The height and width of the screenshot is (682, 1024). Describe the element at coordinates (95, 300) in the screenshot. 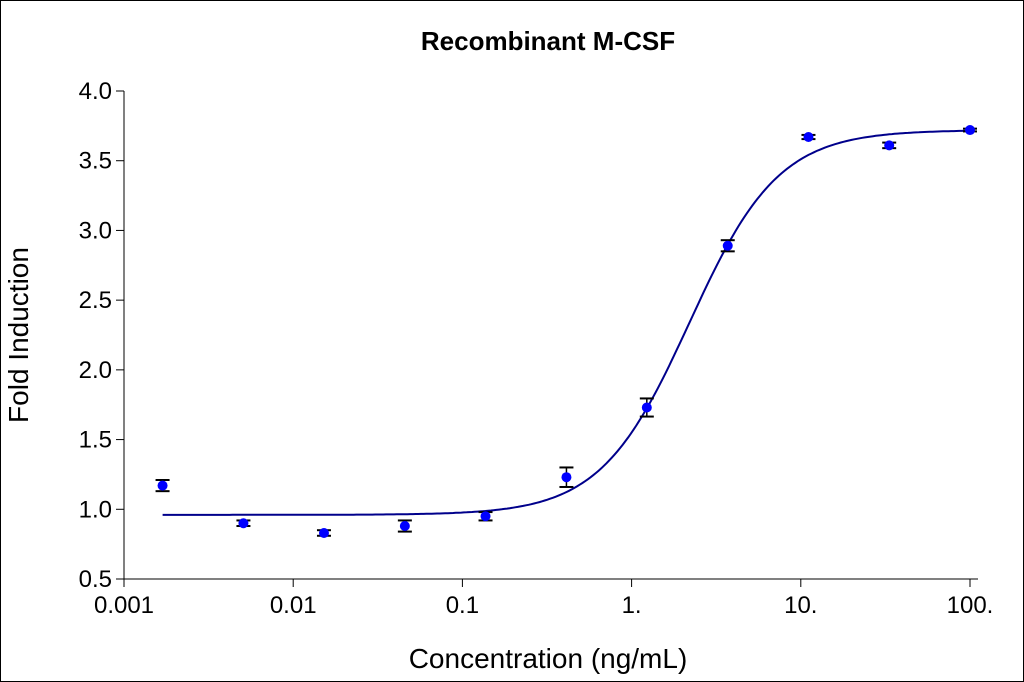

I see `y-tick-label: 2.5` at that location.